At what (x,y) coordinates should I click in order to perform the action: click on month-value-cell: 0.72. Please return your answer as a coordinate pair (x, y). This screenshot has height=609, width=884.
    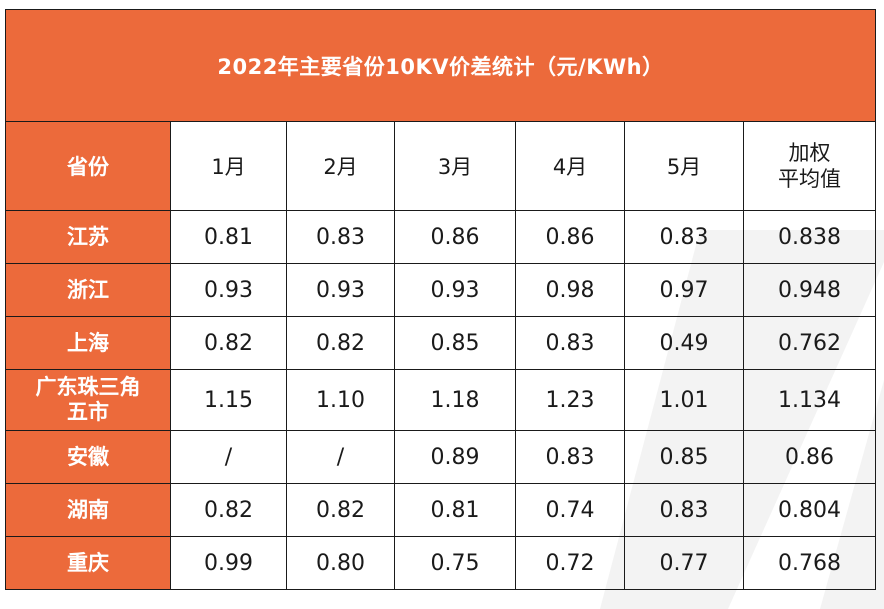
    Looking at the image, I should click on (570, 563).